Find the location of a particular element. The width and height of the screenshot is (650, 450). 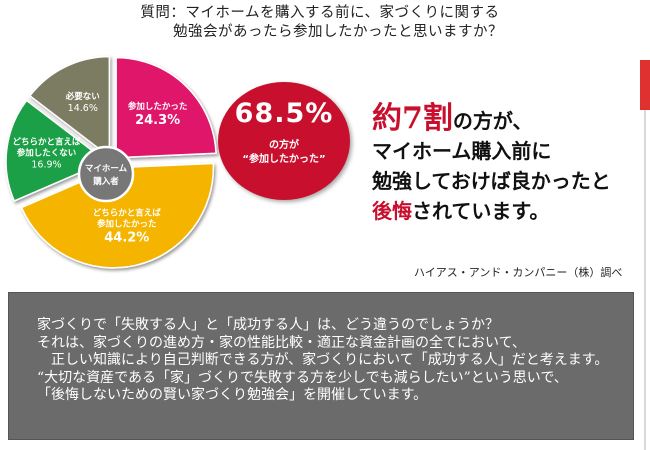

badge-text-2: “参加したかった” is located at coordinates (284, 159).